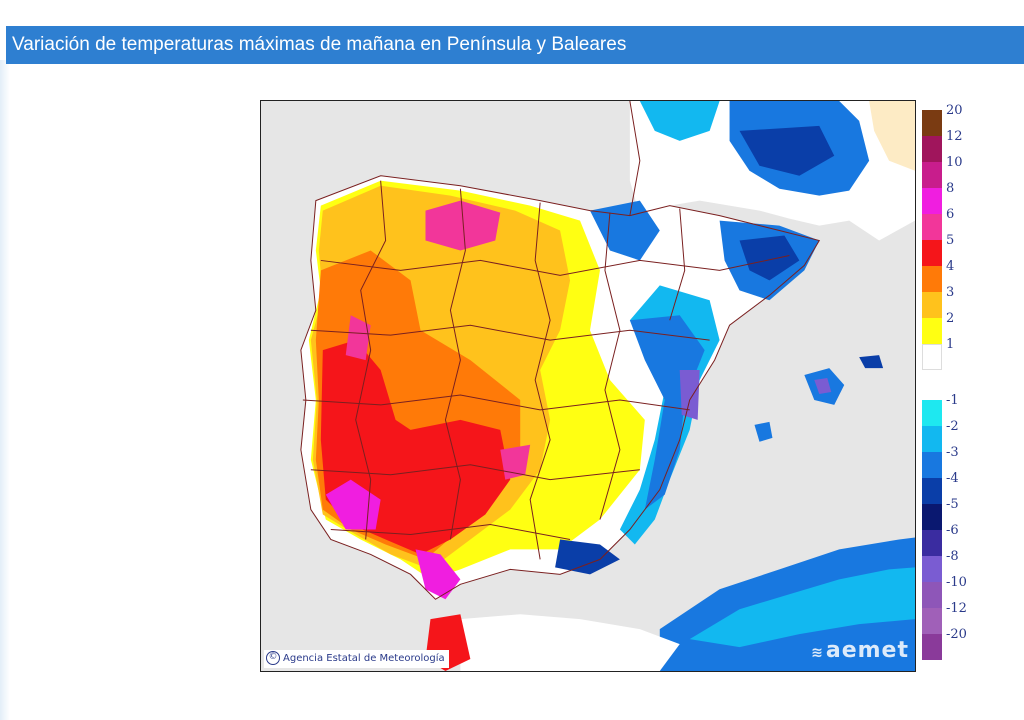  Describe the element at coordinates (950, 266) in the screenshot. I see `legend-label-positive: 4` at that location.